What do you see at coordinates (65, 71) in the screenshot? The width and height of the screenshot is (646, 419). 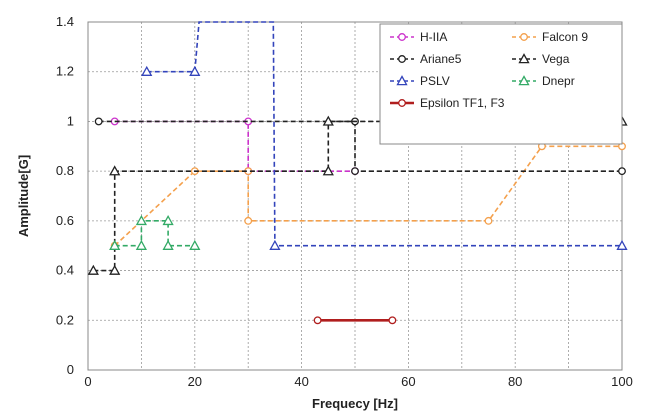 I see `y-tick-label: 1.2` at bounding box center [65, 71].